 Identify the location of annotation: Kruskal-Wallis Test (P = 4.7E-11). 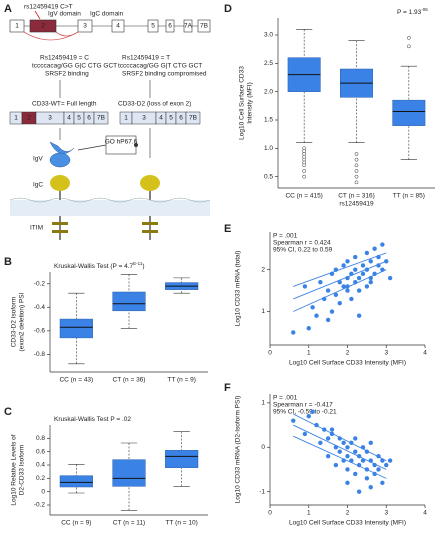
(99, 265).